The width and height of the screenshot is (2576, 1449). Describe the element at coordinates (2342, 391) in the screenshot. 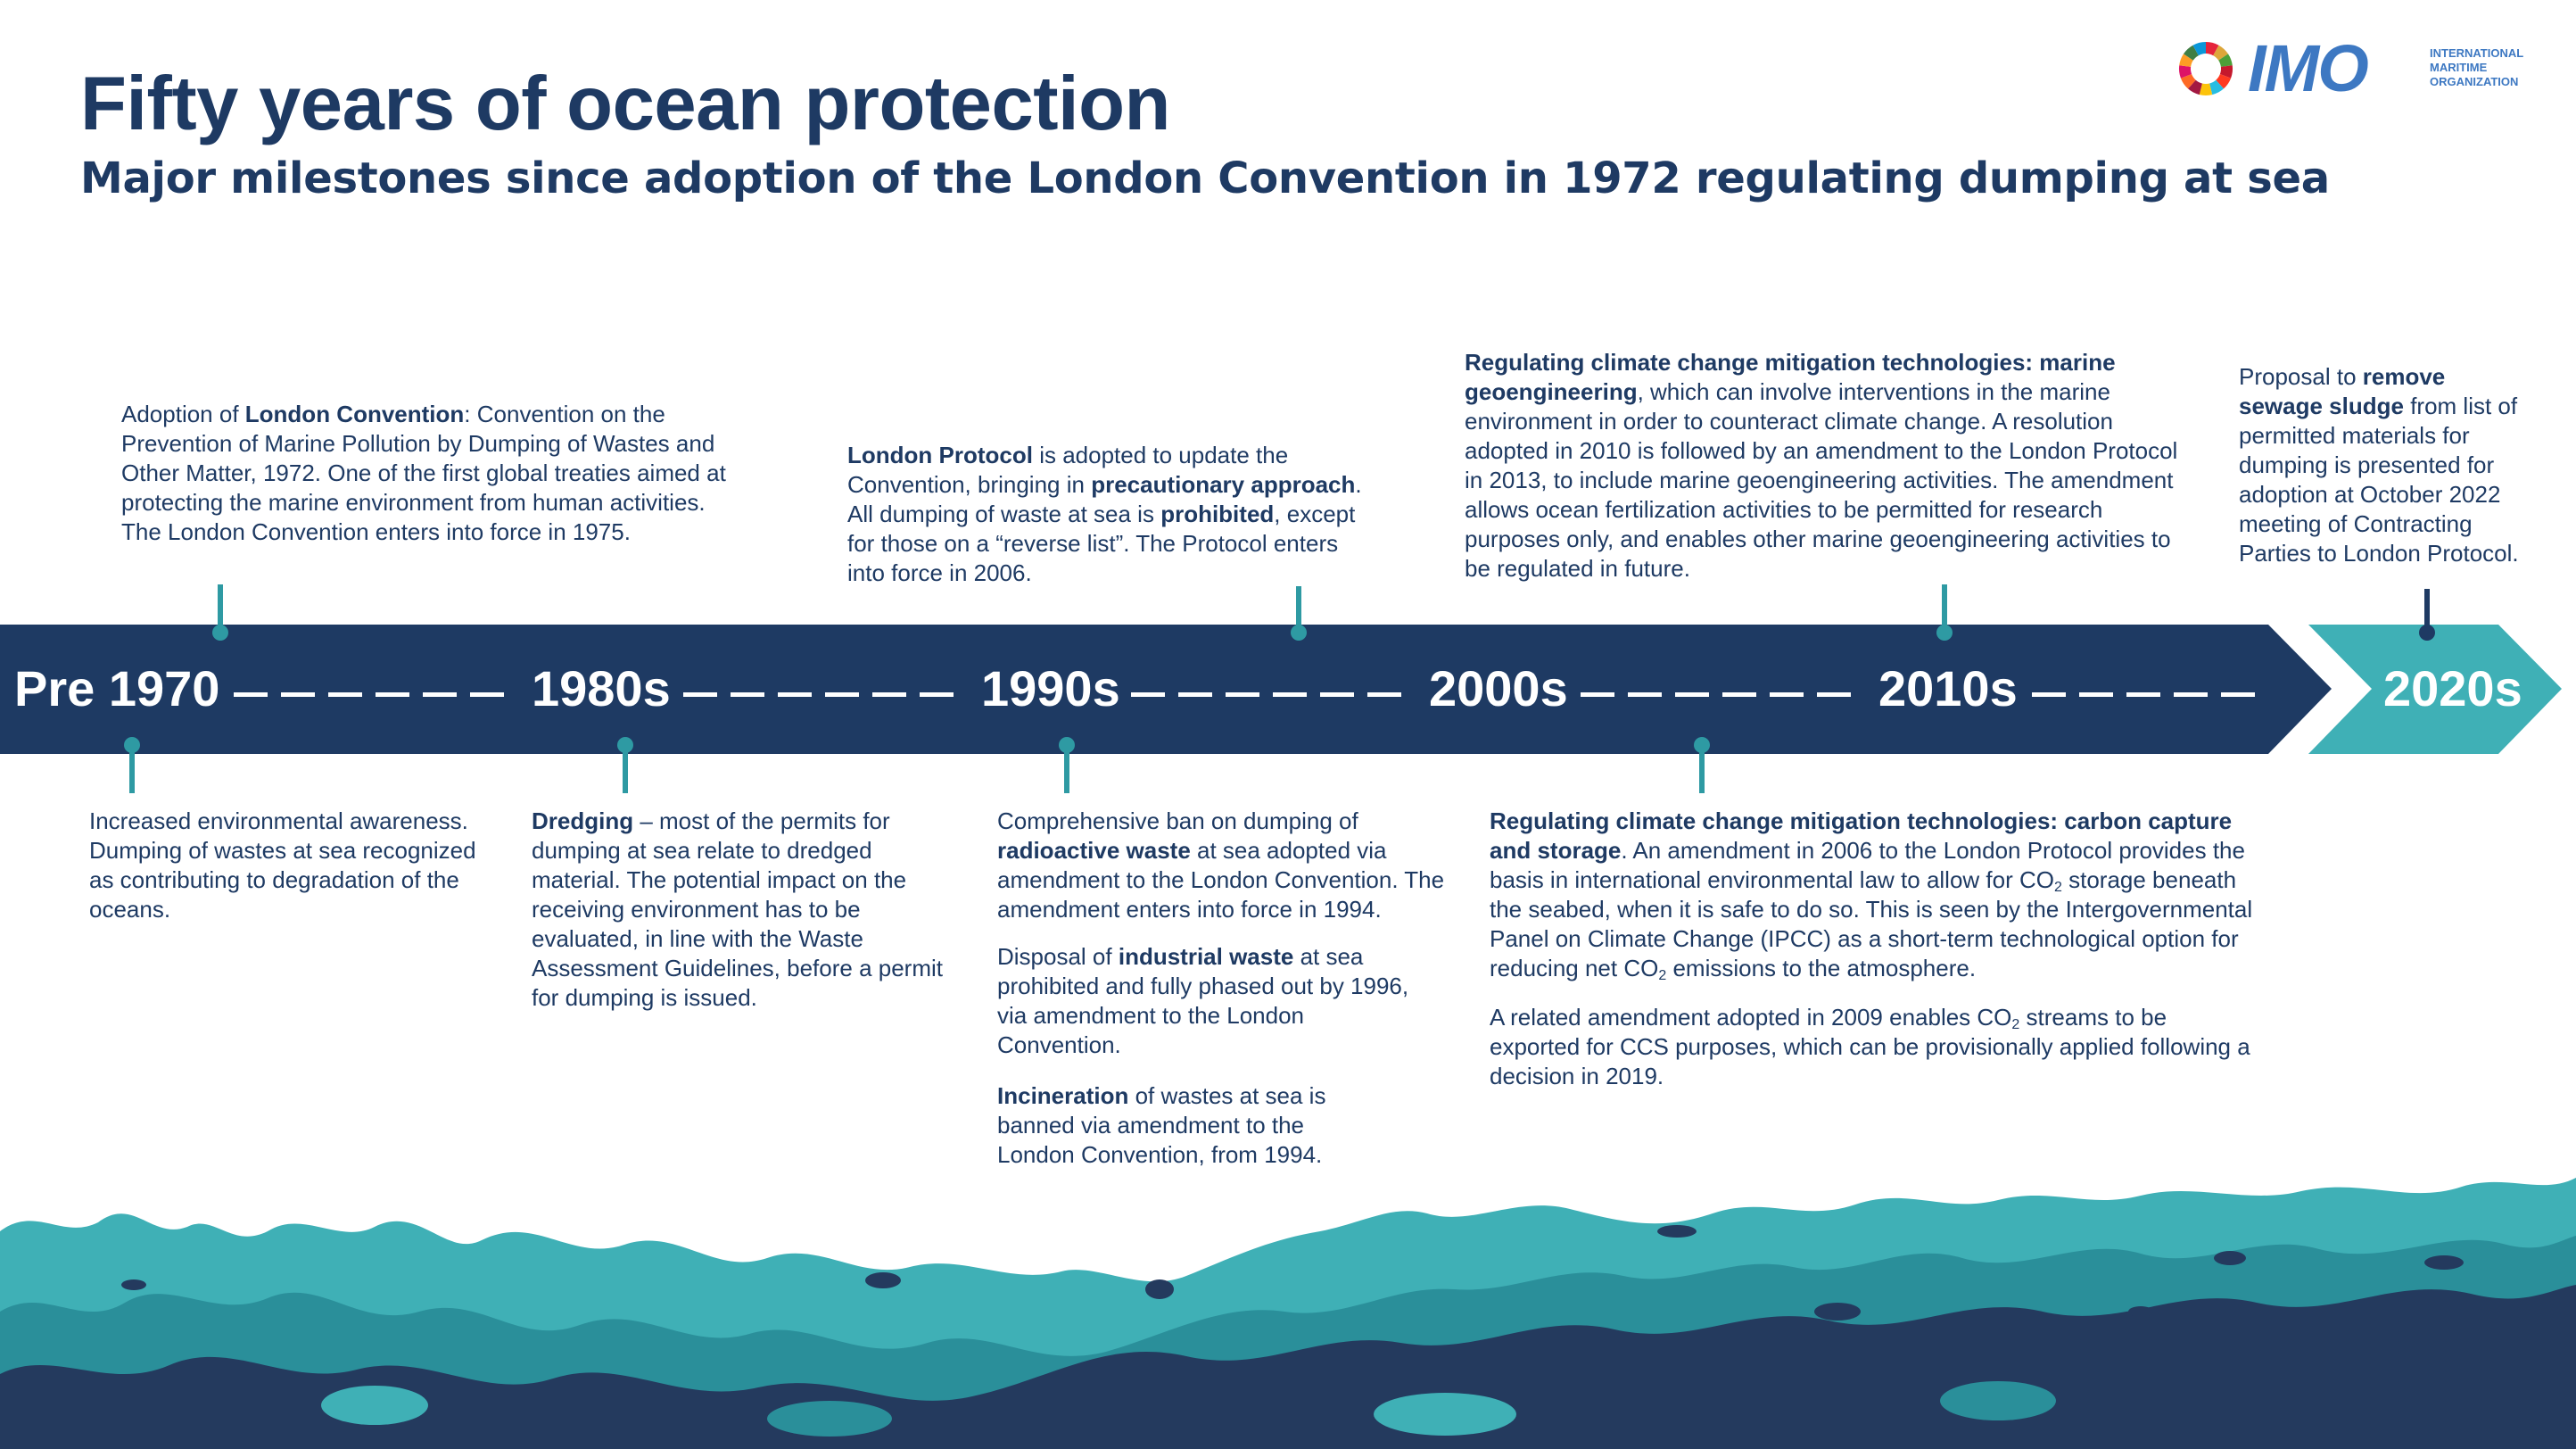

I see `highlight: remove sewage sludge` at that location.